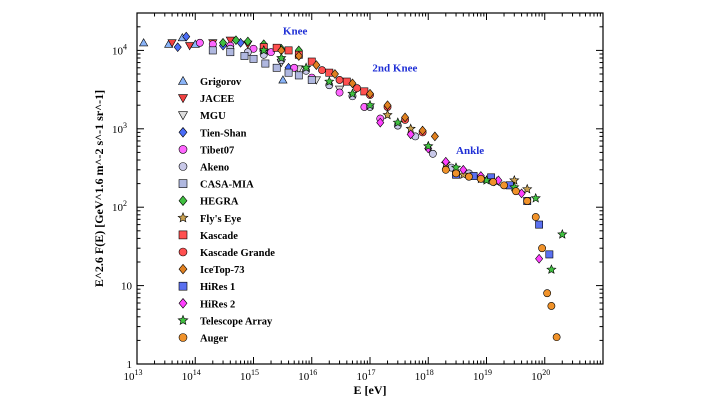  What do you see at coordinates (249, 375) in the screenshot?
I see `x-tick-label: 1015` at bounding box center [249, 375].